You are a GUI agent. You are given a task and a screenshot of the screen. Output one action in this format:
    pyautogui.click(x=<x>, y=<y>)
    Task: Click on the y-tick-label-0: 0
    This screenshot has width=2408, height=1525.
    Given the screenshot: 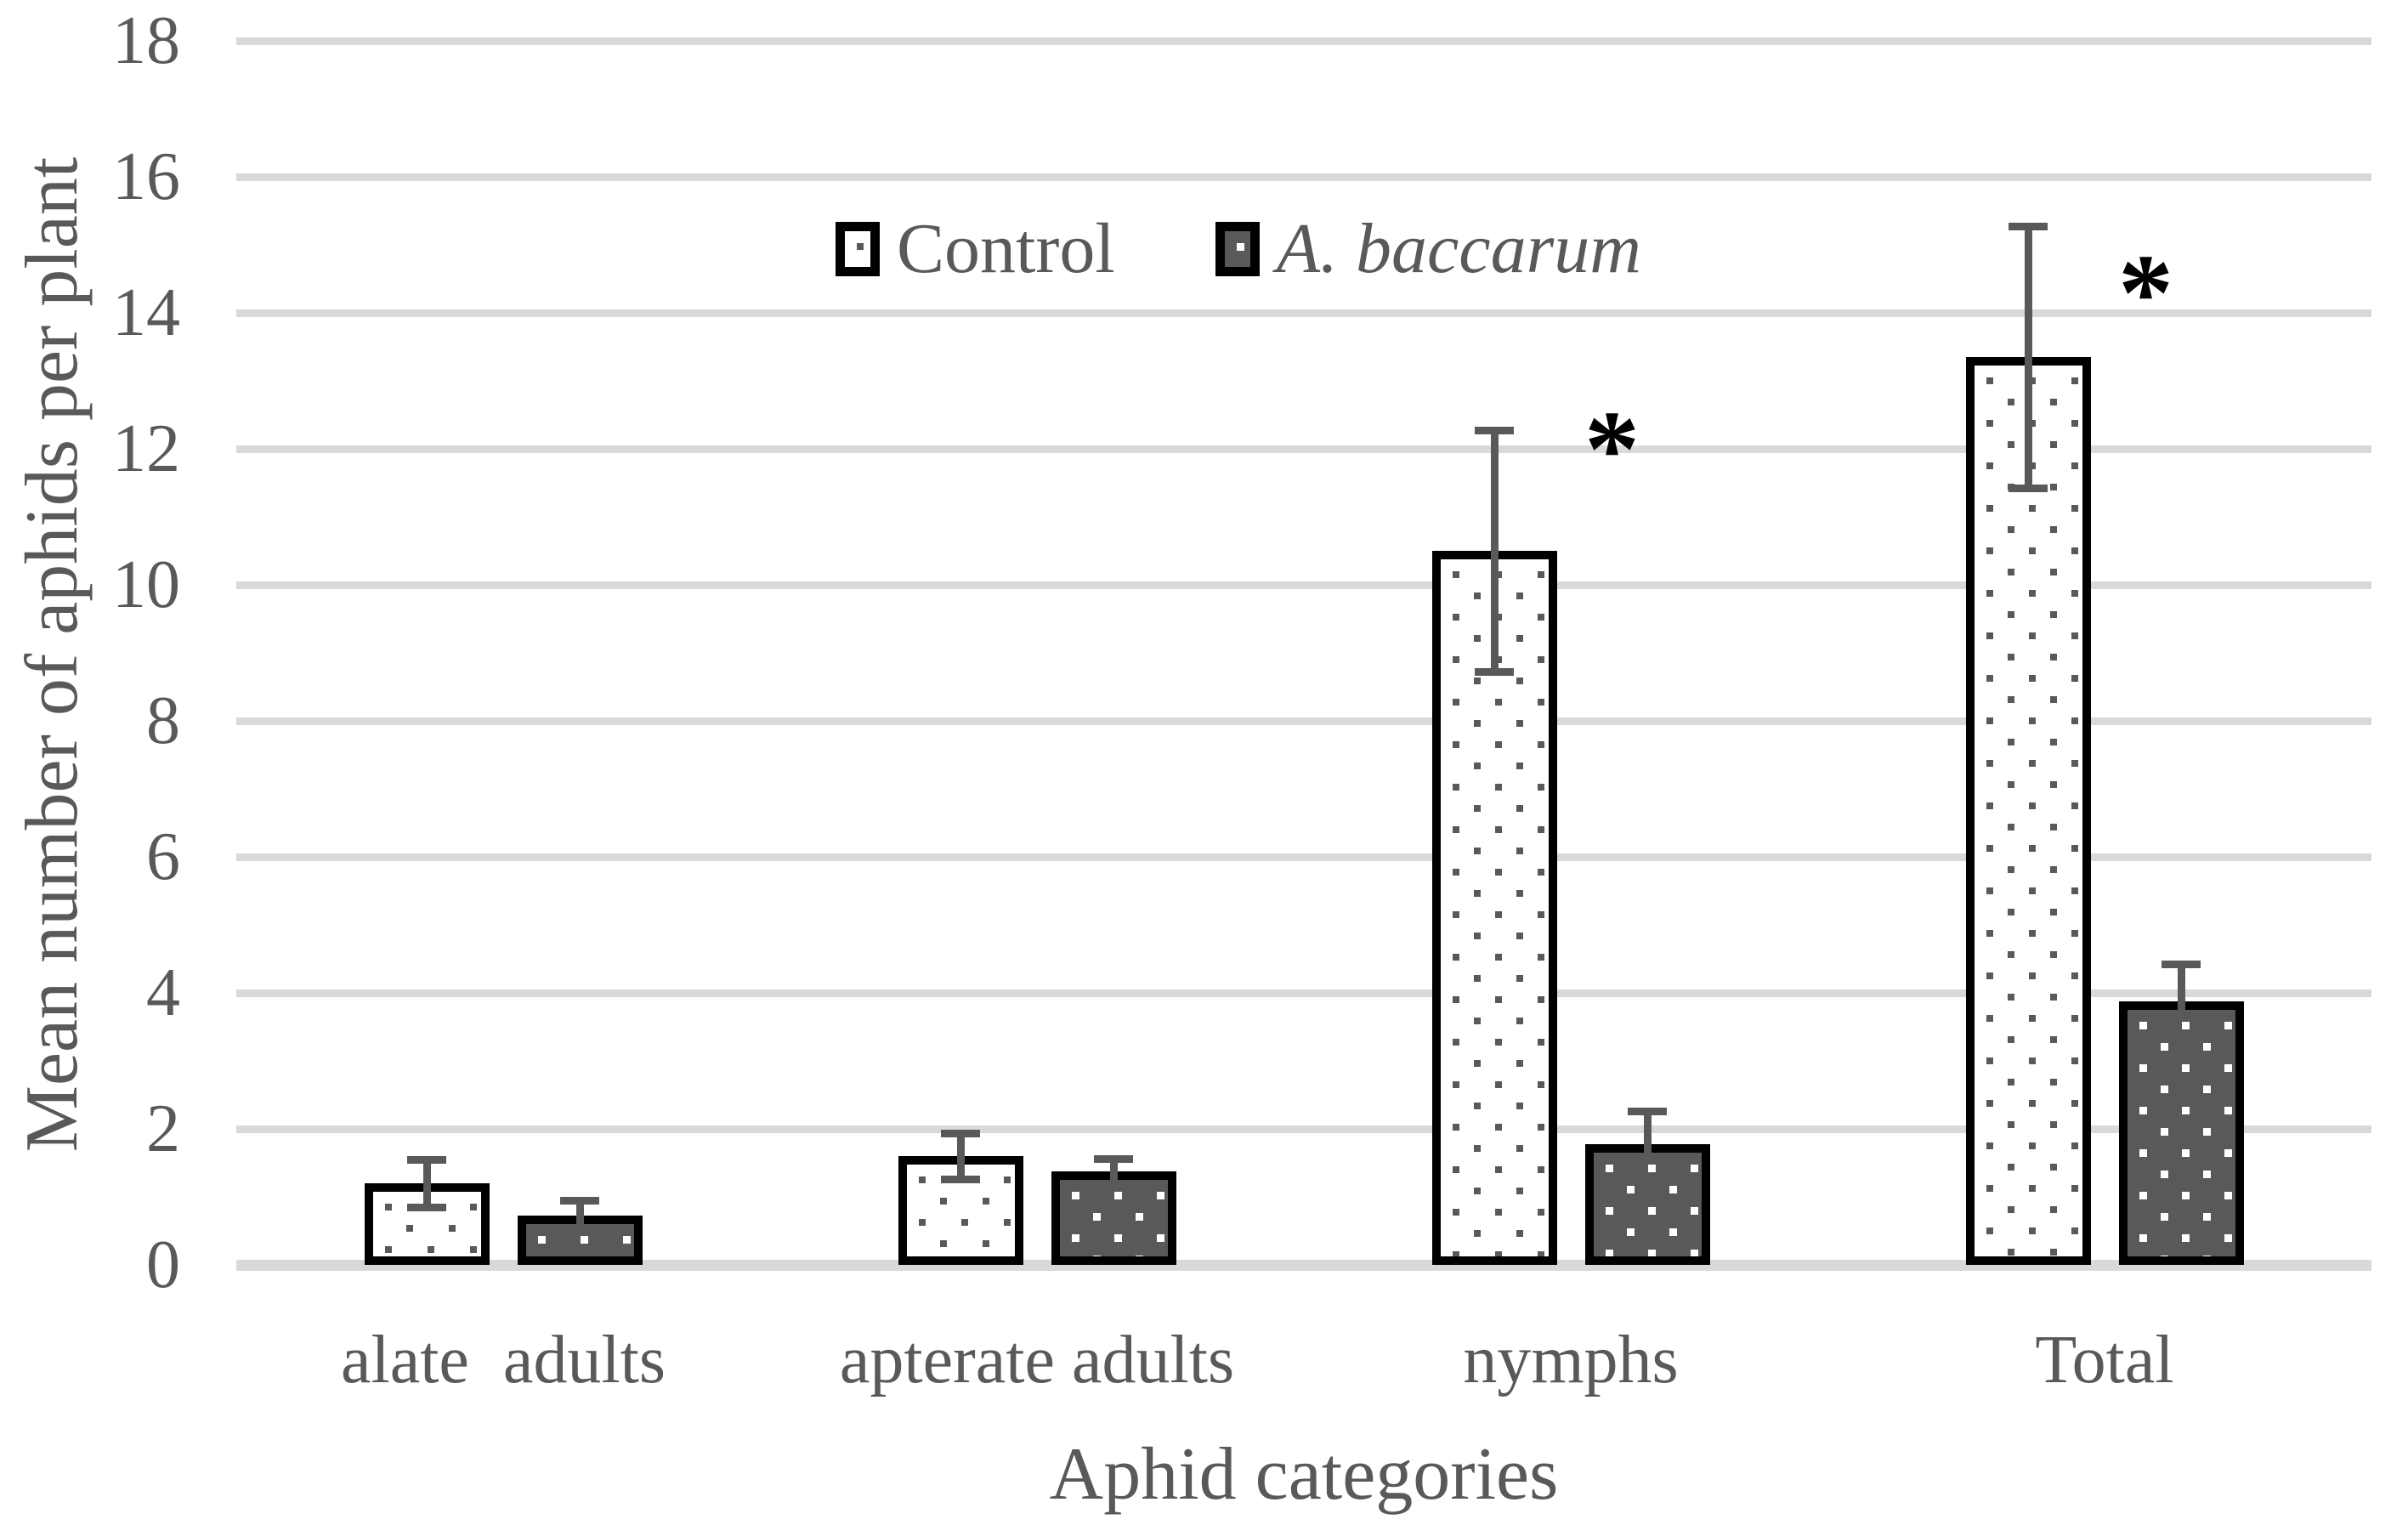 What is the action you would take?
    pyautogui.click(x=163, y=1264)
    